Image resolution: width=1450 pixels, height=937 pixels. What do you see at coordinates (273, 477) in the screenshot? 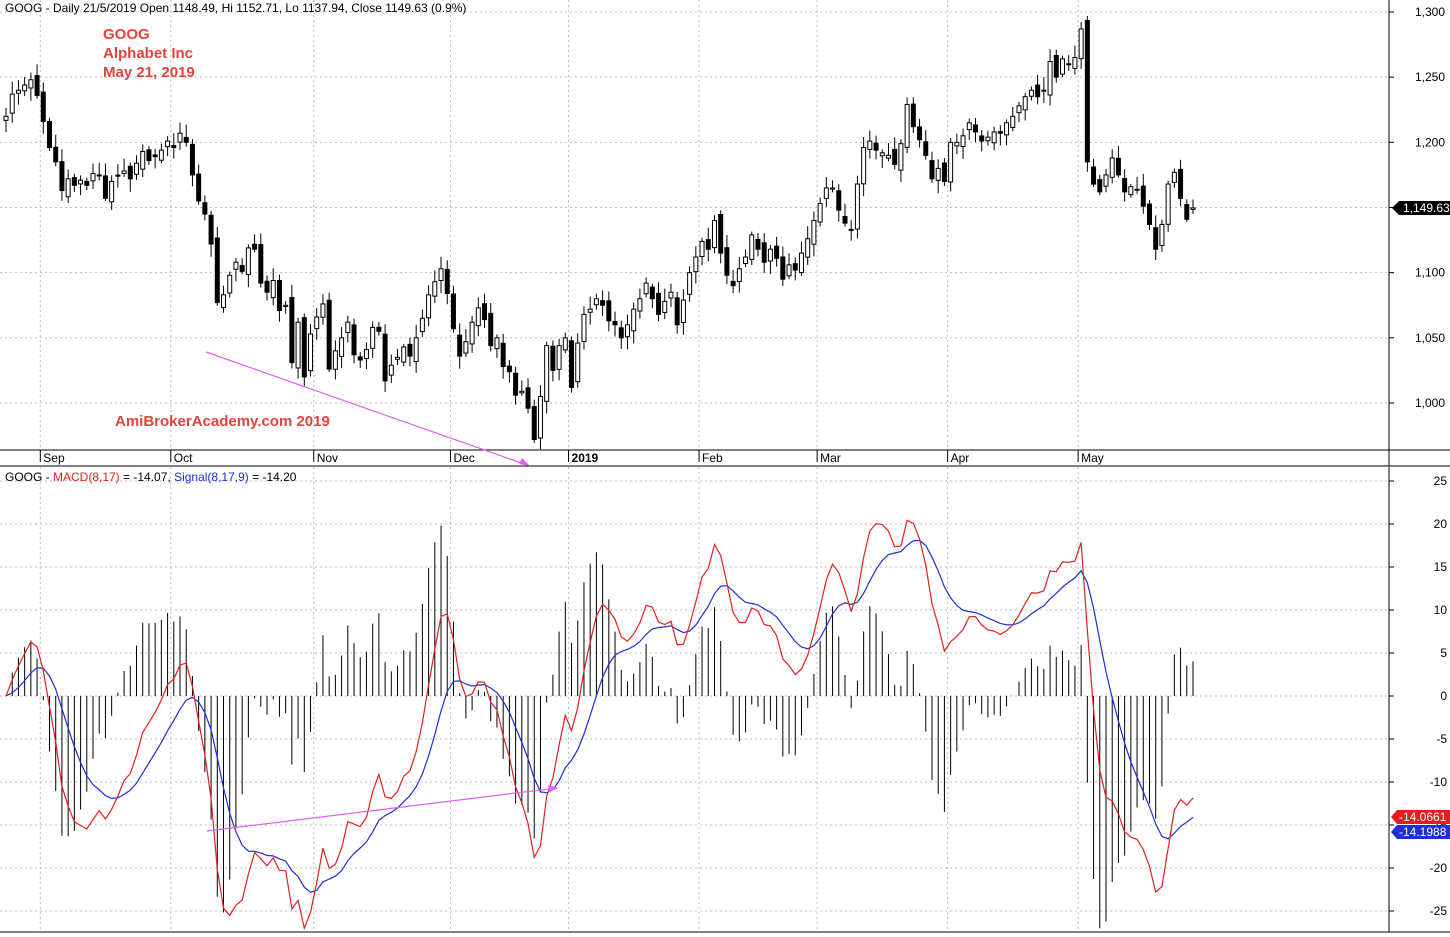
I see `signal-legend-value: = -14.20` at bounding box center [273, 477].